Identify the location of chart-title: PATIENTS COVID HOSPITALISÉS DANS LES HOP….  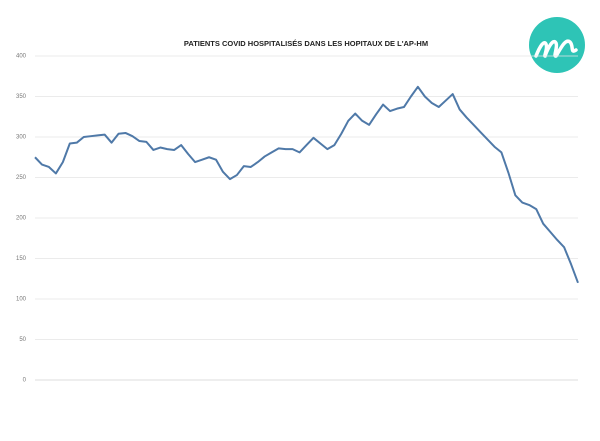
(306, 43).